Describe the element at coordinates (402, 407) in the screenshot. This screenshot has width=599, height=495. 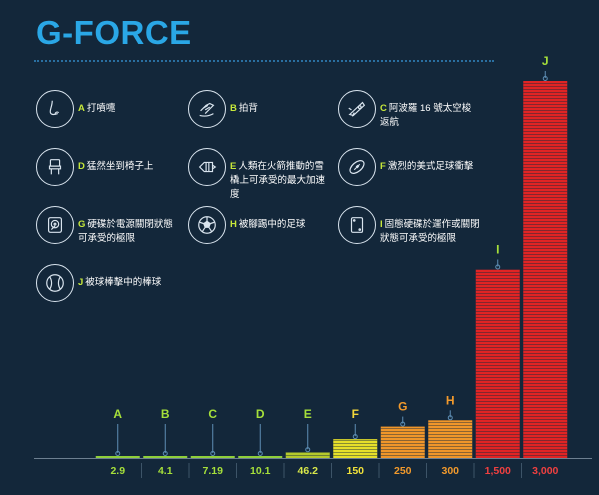
I see `category-letter: G` at that location.